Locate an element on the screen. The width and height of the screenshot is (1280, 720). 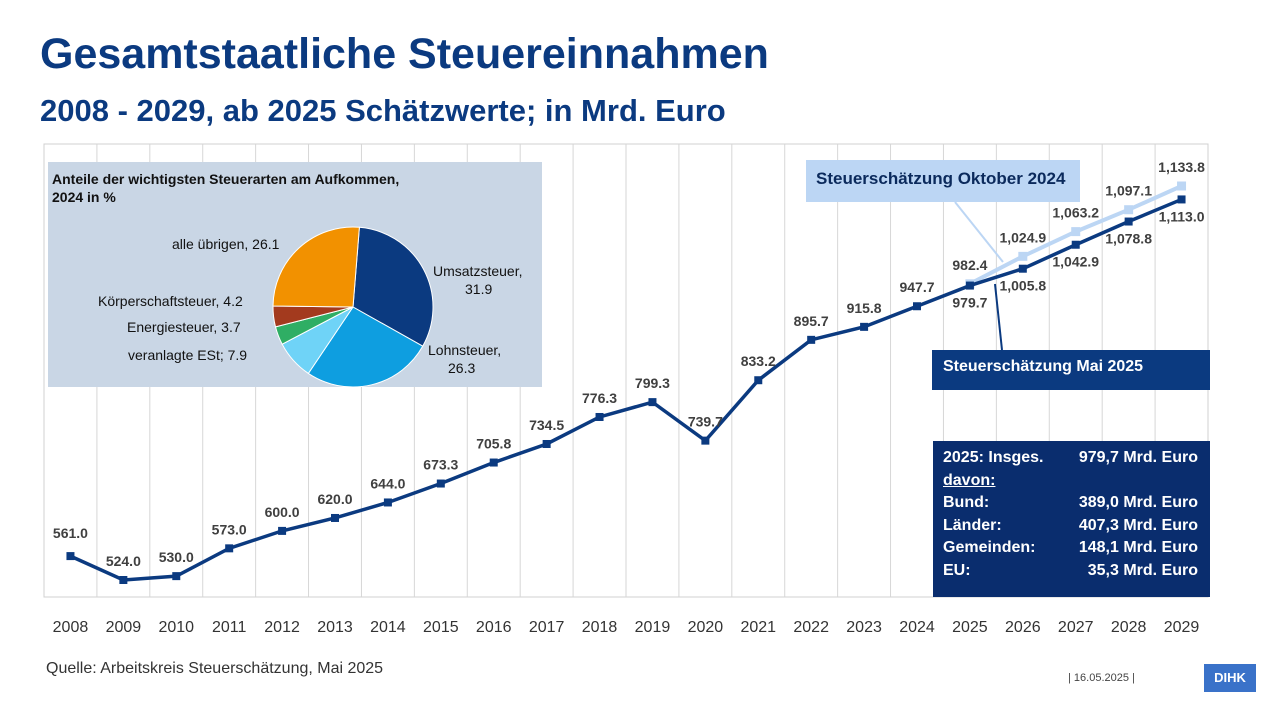
pie-label-umsatzsteuer: Umsatzsteuer, 31.9 is located at coordinates (477, 280).